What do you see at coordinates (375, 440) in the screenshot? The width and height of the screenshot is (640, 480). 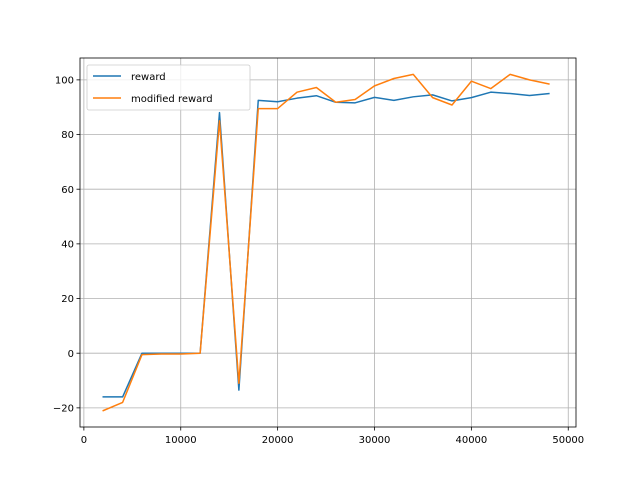 I see `x-tick-label: 30000` at bounding box center [375, 440].